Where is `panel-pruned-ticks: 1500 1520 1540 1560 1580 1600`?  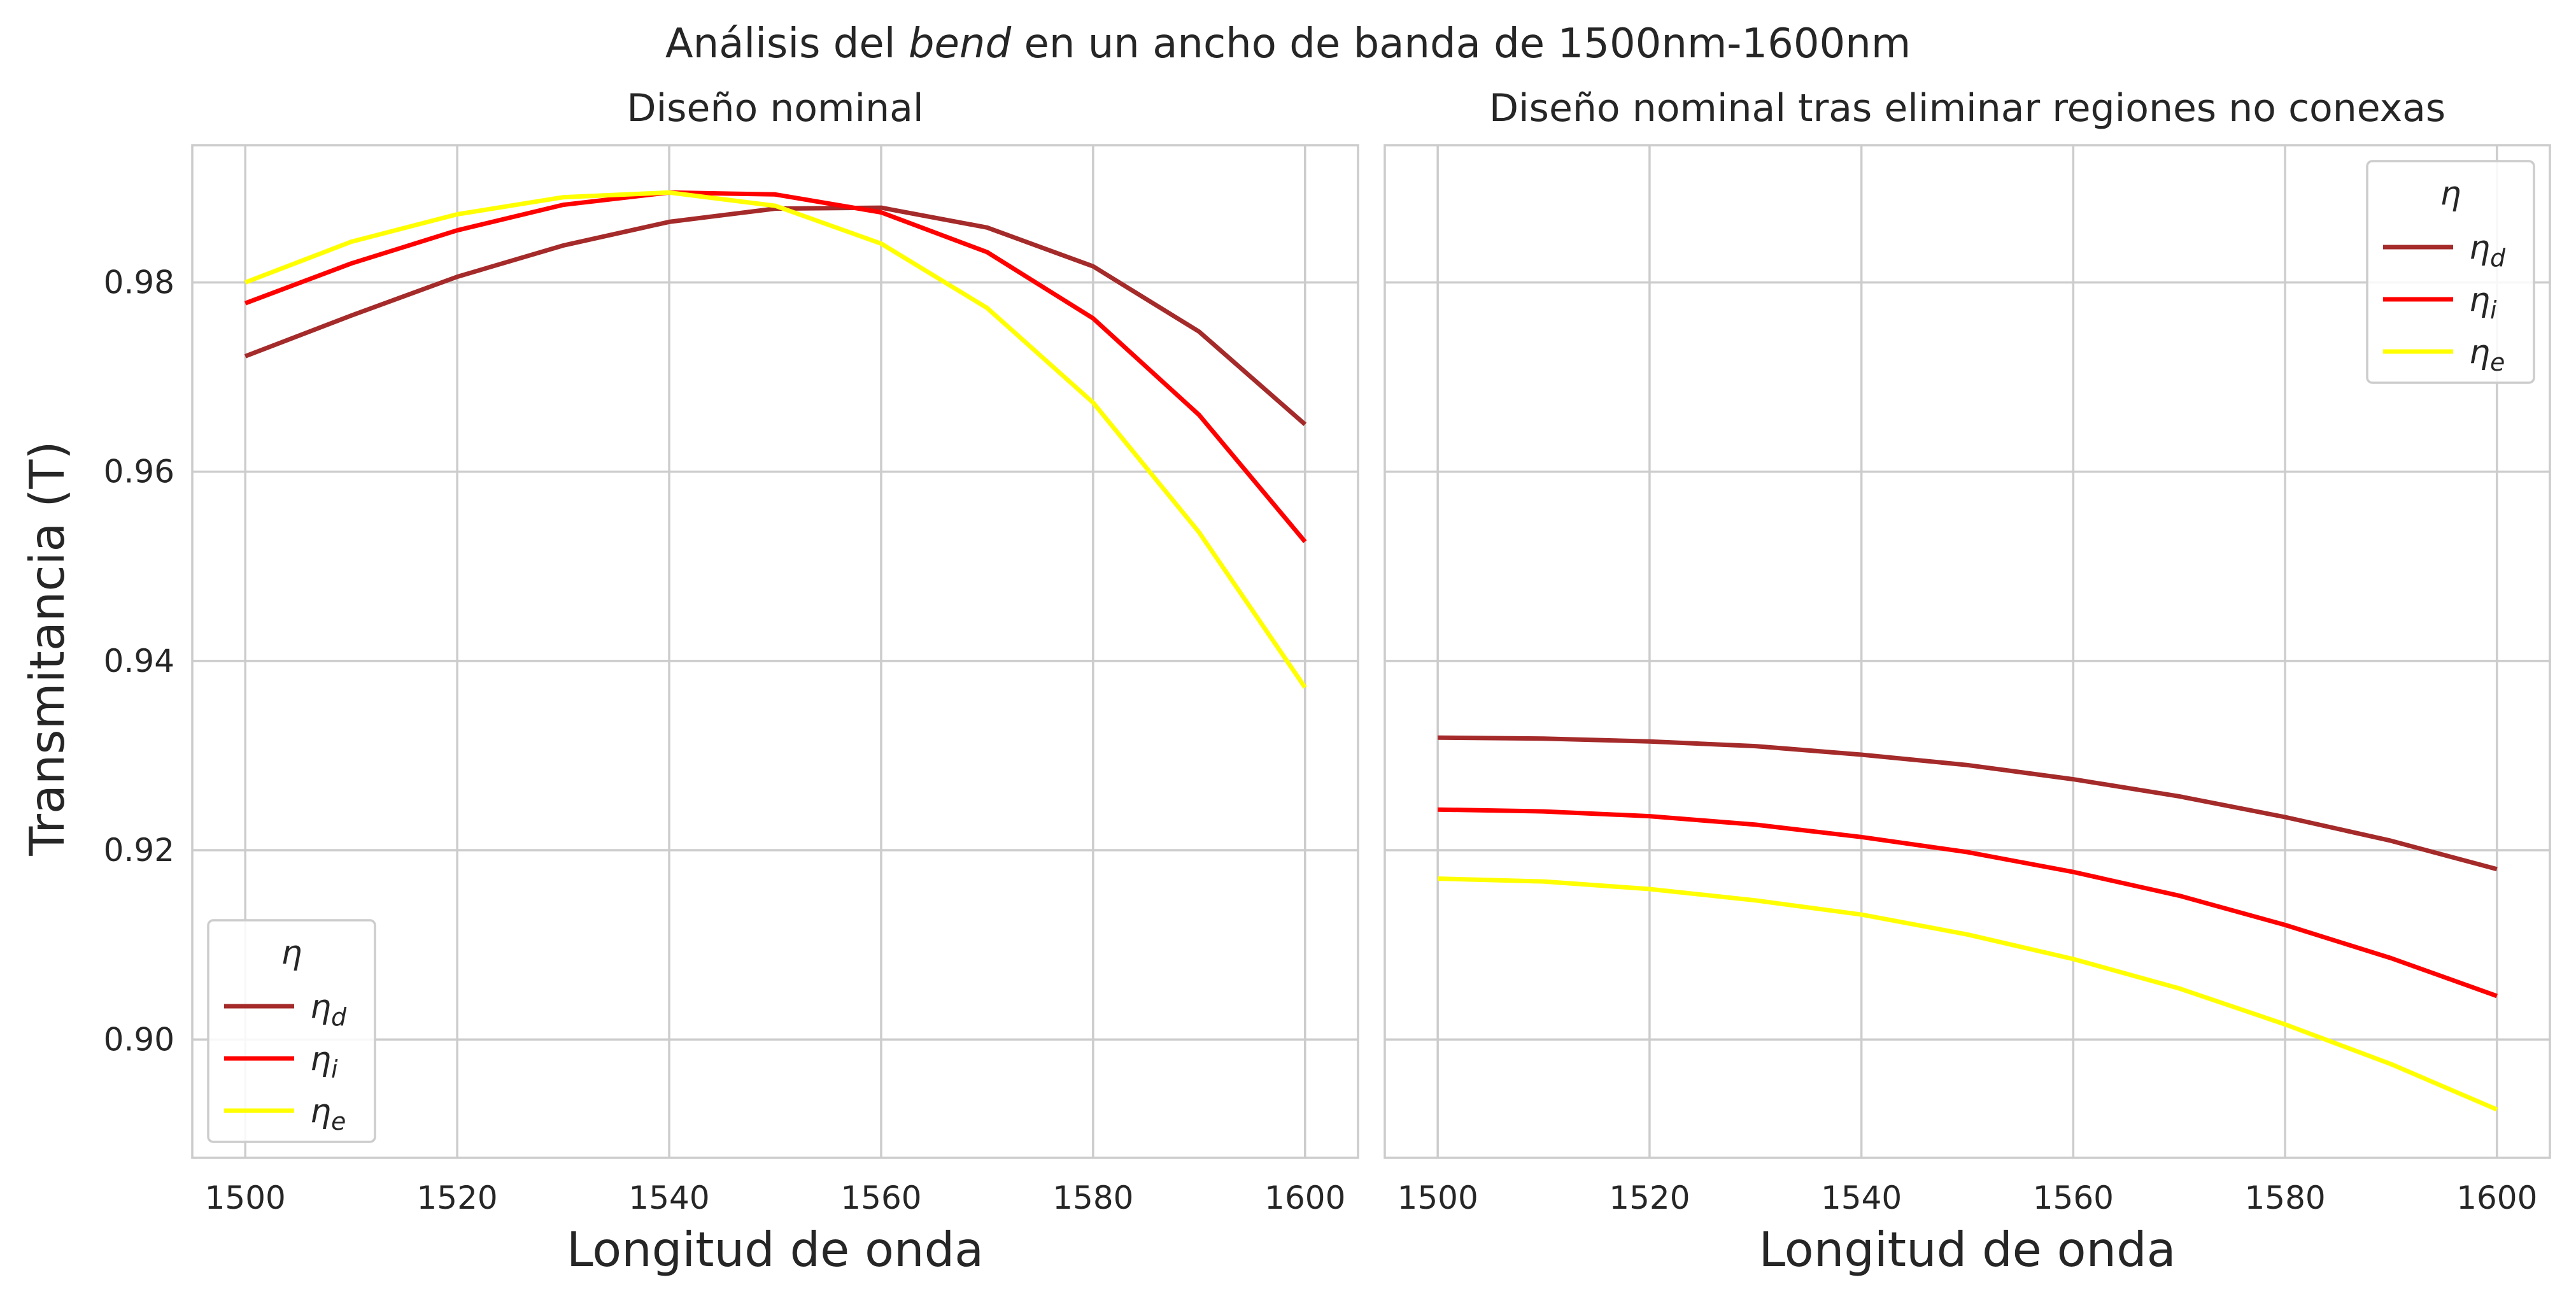 panel-pruned-ticks: 1500 1520 1540 1560 1580 1600 is located at coordinates (1968, 1197).